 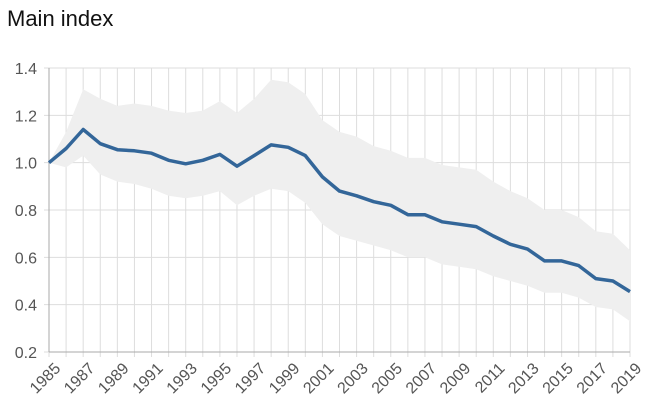 What do you see at coordinates (26, 69) in the screenshot?
I see `y-tick-label: 1.4` at bounding box center [26, 69].